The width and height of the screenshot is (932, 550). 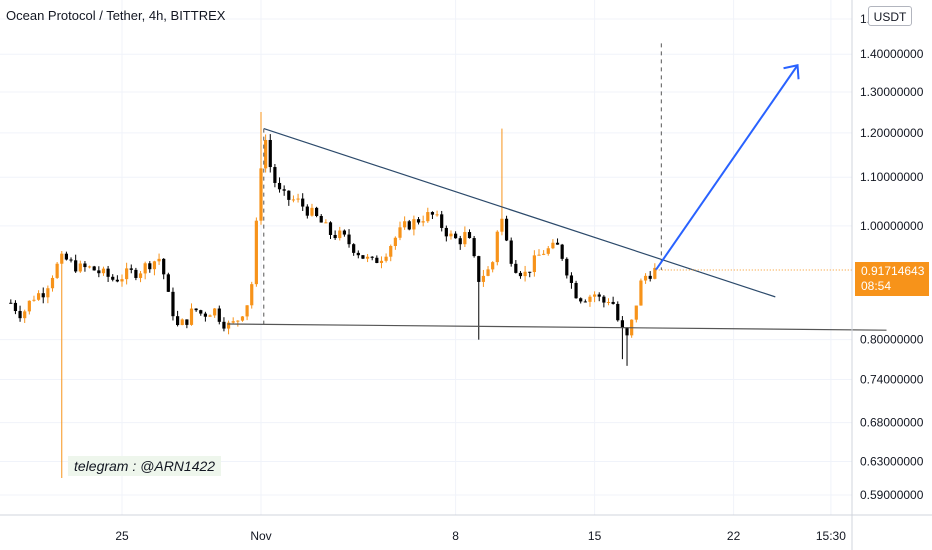 I want to click on y-tick-label: 1.40000000, so click(x=892, y=54).